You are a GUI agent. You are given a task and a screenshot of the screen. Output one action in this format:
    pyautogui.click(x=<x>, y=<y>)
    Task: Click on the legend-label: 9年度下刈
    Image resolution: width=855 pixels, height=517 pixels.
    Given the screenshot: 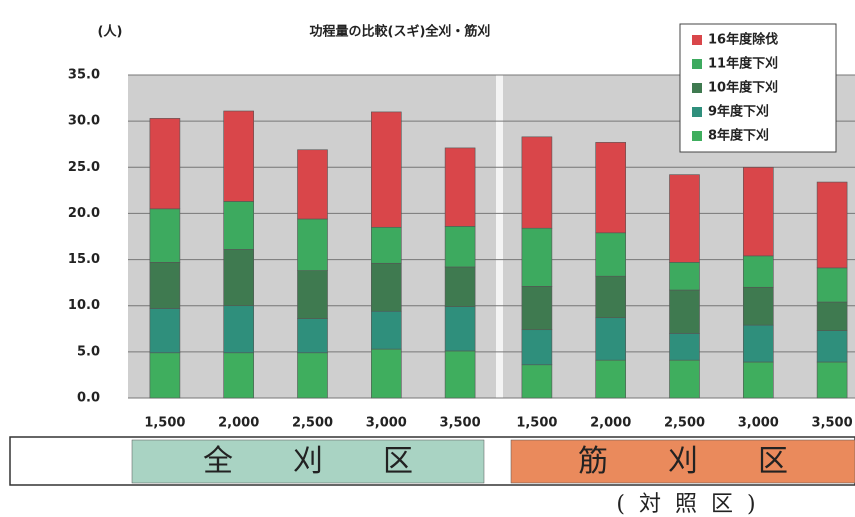 What is the action you would take?
    pyautogui.click(x=738, y=112)
    